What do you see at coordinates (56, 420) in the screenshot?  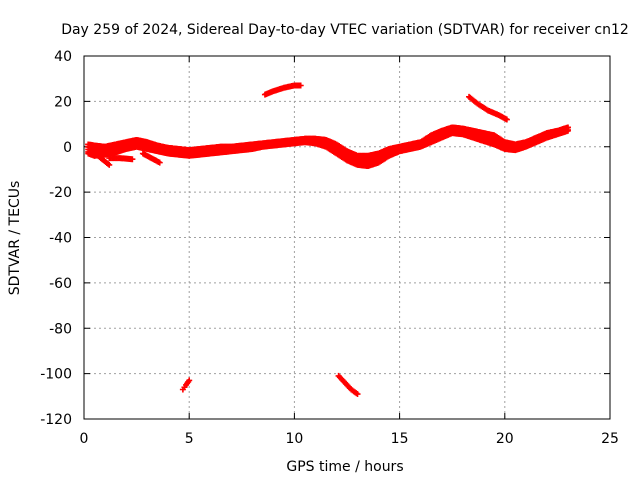 I see `y-tick-label: -120` at bounding box center [56, 420].